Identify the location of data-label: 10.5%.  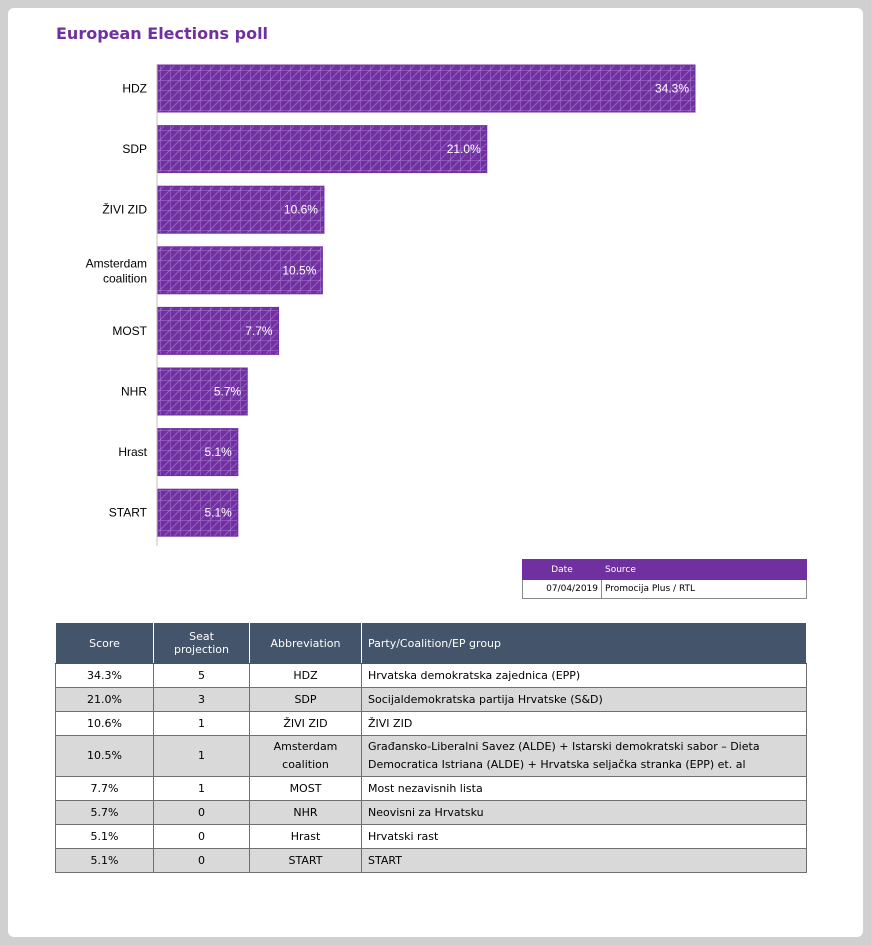
(299, 270).